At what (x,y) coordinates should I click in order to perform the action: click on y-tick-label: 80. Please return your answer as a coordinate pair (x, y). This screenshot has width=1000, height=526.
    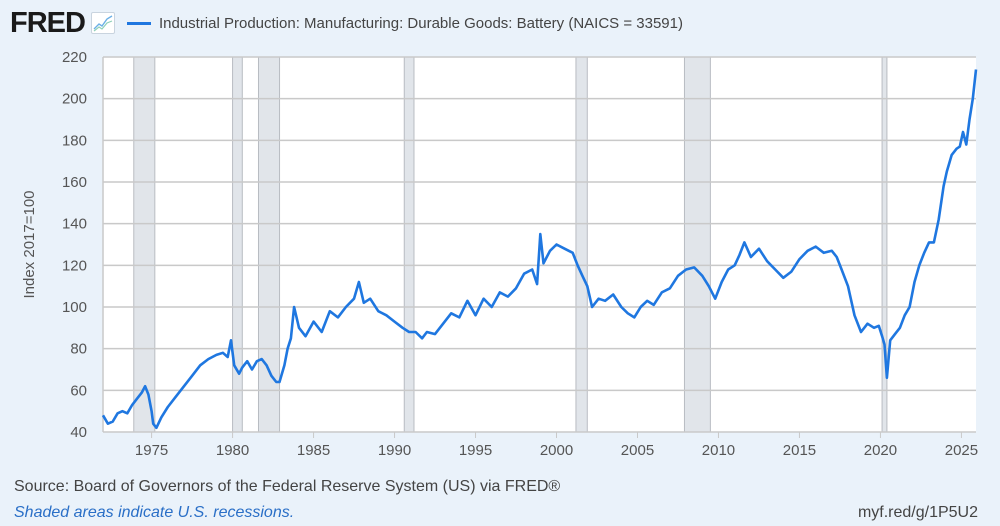
    Looking at the image, I should click on (78, 349).